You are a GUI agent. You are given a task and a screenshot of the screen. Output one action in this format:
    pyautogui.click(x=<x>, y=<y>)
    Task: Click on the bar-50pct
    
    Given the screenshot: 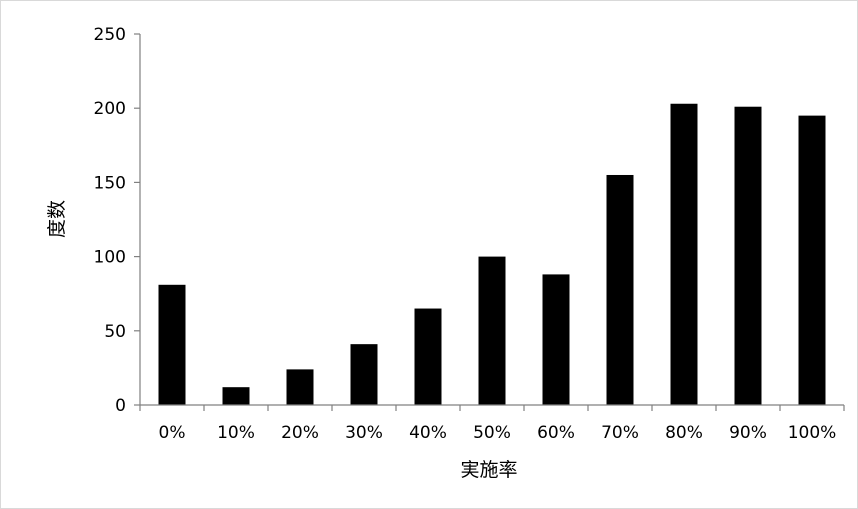 What is the action you would take?
    pyautogui.click(x=492, y=330)
    